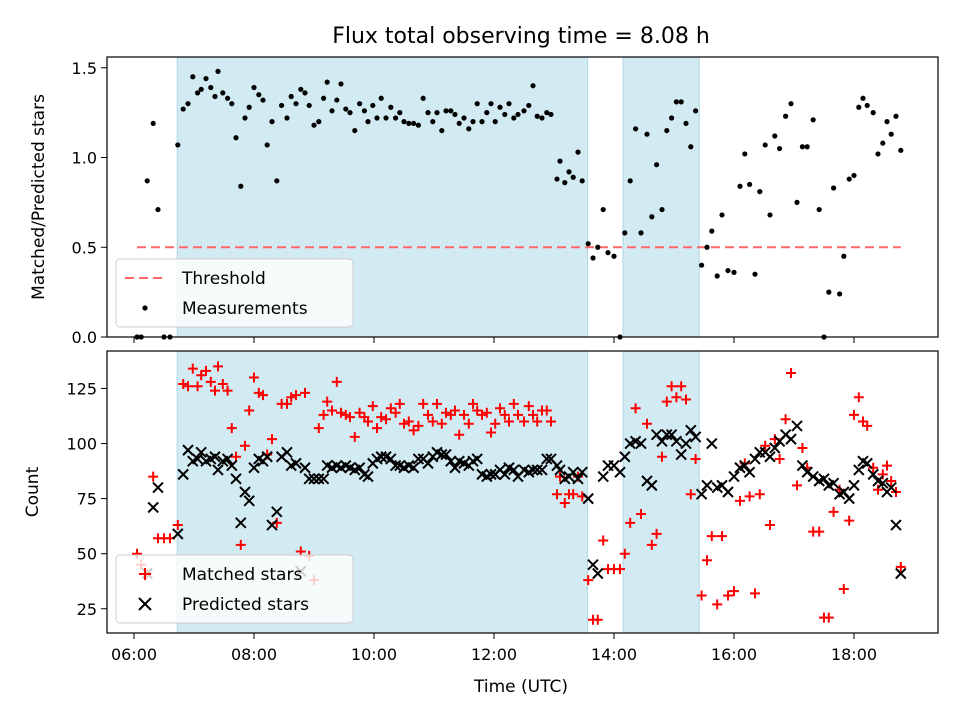  What do you see at coordinates (521, 36) in the screenshot?
I see `chart-title: Flux total observing time = 8.08 h` at bounding box center [521, 36].